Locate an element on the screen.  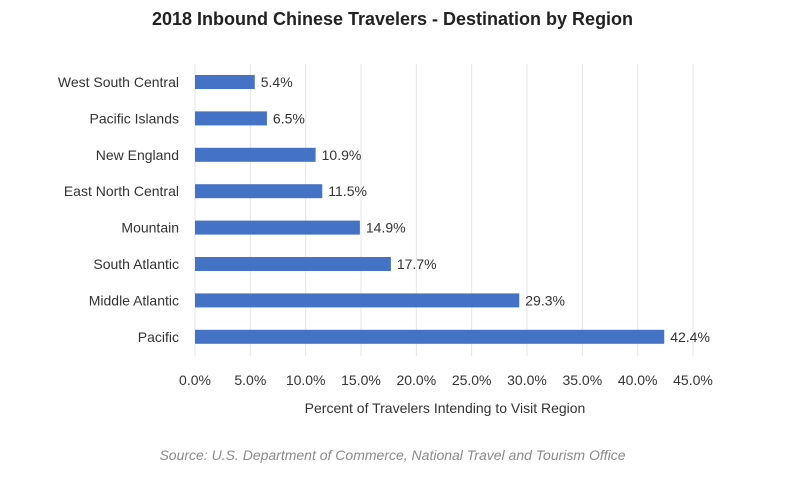
data-label: 5.4% is located at coordinates (277, 82).